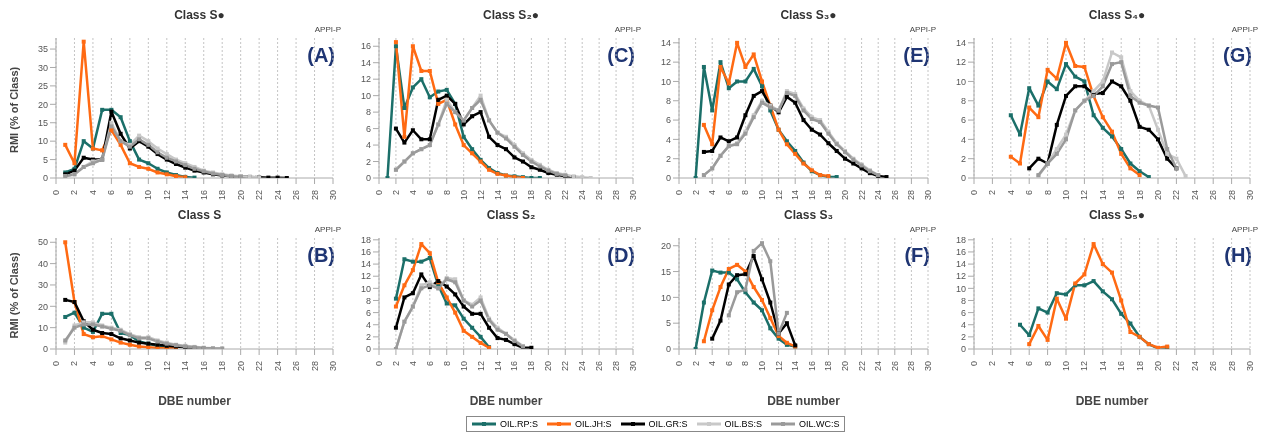  I want to click on y-tick-label: 18, so click(365, 240).